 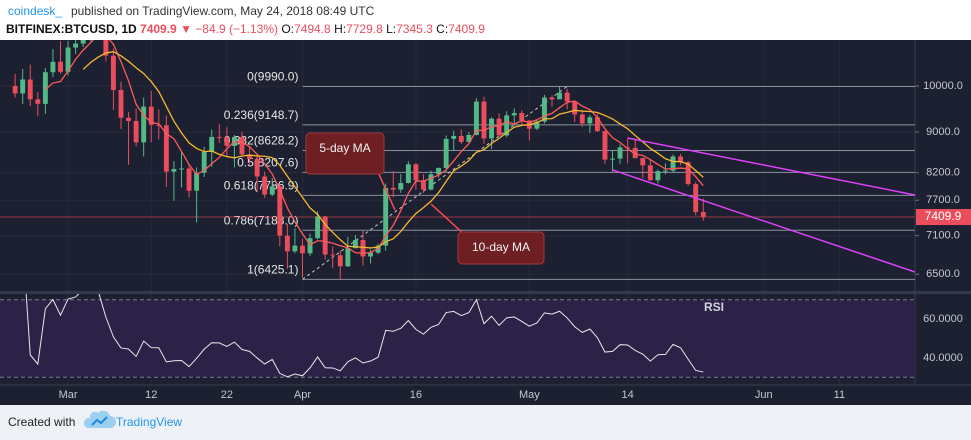 What do you see at coordinates (151, 395) in the screenshot?
I see `x-tick-label: 12` at bounding box center [151, 395].